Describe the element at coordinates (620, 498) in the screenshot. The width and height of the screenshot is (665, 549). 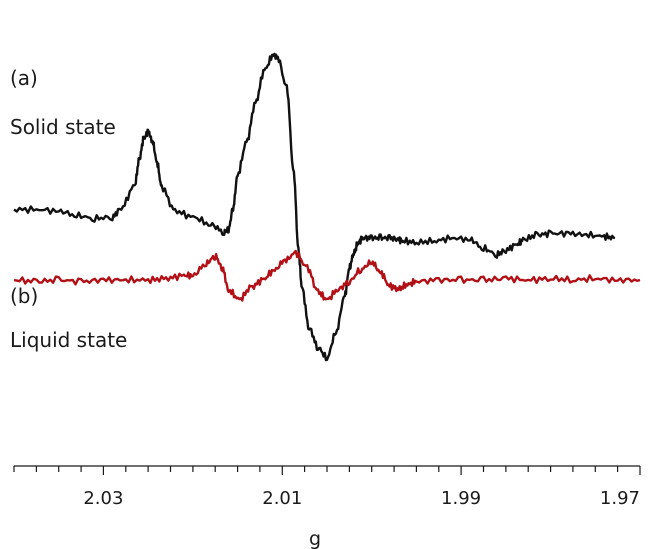
I see `tick-label-3: 1.97` at that location.